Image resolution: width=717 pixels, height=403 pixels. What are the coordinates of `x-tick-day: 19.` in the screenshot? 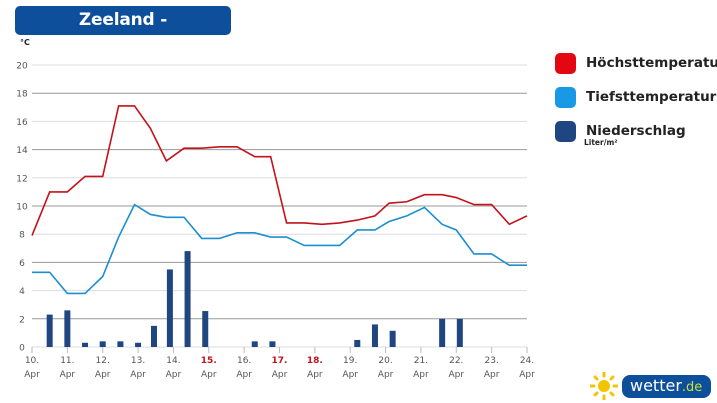 It's located at (350, 361).